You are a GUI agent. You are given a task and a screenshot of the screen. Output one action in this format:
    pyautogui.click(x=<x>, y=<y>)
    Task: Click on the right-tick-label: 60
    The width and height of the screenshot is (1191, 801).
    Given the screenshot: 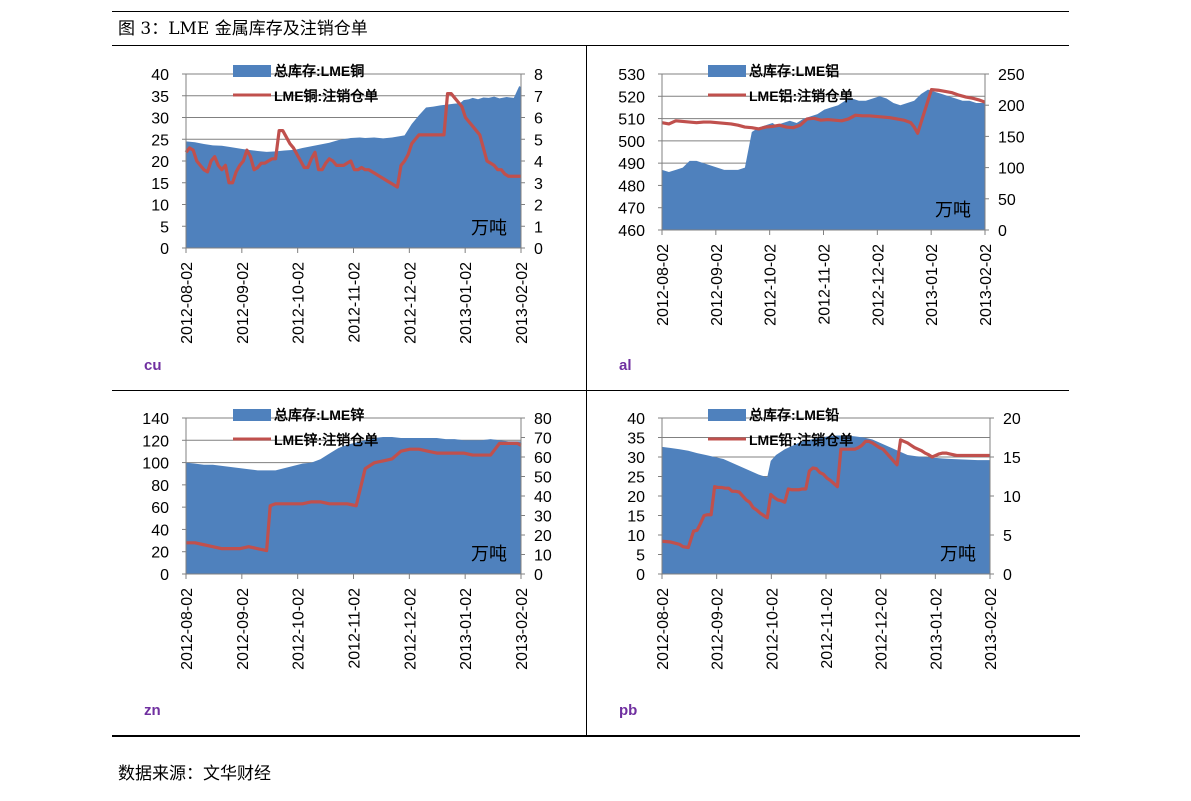 What is the action you would take?
    pyautogui.click(x=543, y=458)
    